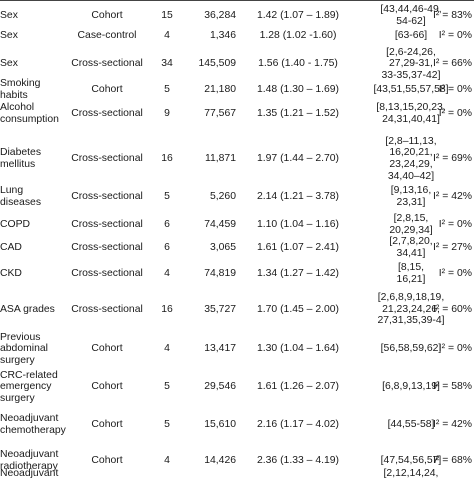 The image size is (474, 489). What do you see at coordinates (447, 247) in the screenshot?
I see `heterogeneity-cell: I² = 27%` at bounding box center [447, 247].